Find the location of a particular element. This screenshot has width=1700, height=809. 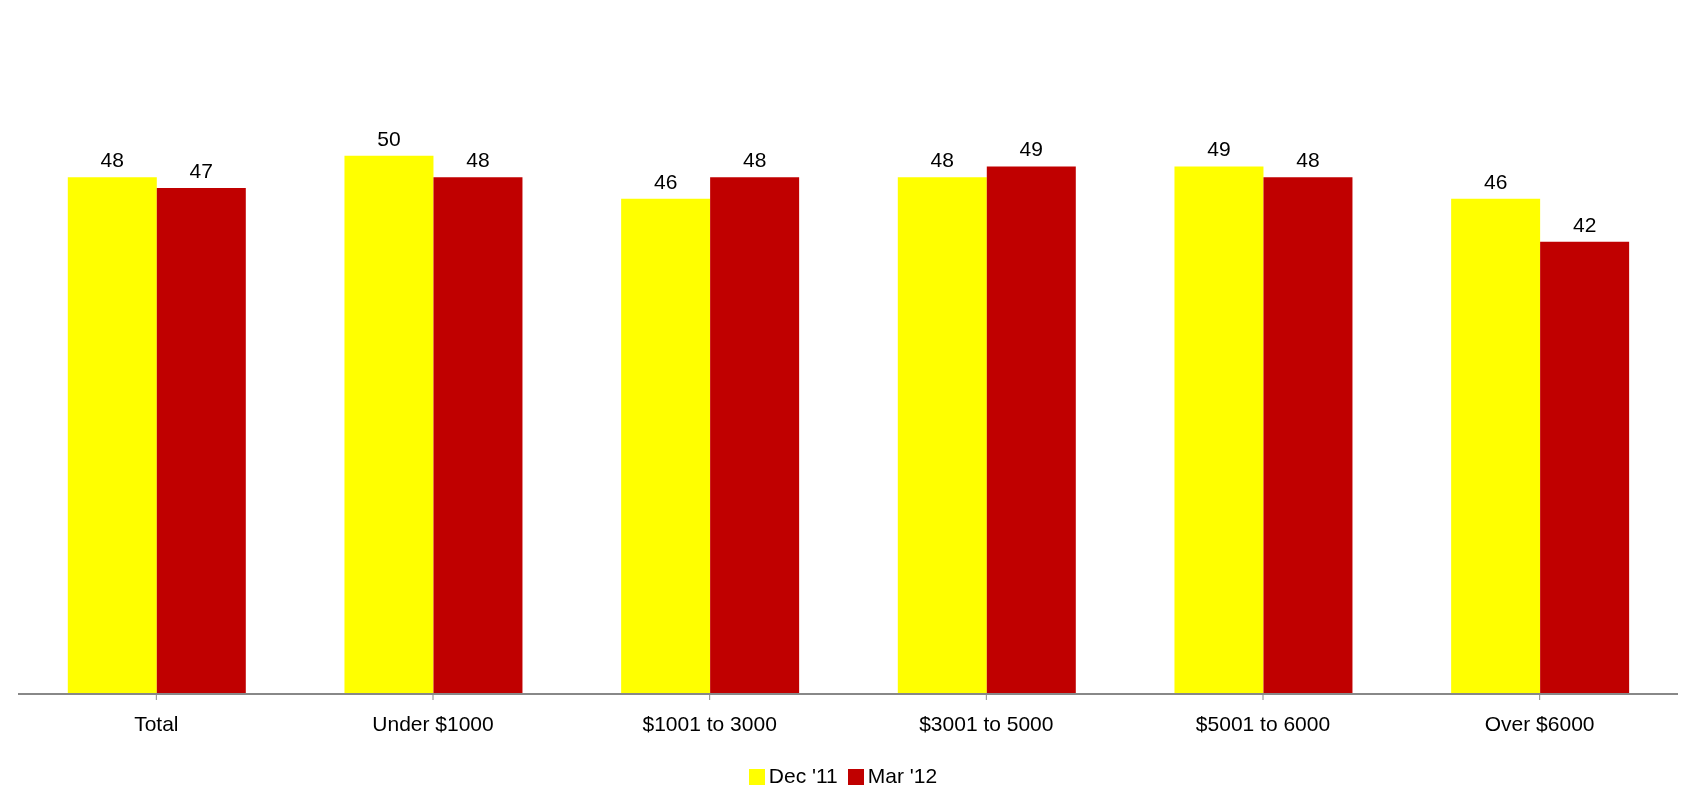

x-tick-label: $5001 to 6000 is located at coordinates (1263, 723).